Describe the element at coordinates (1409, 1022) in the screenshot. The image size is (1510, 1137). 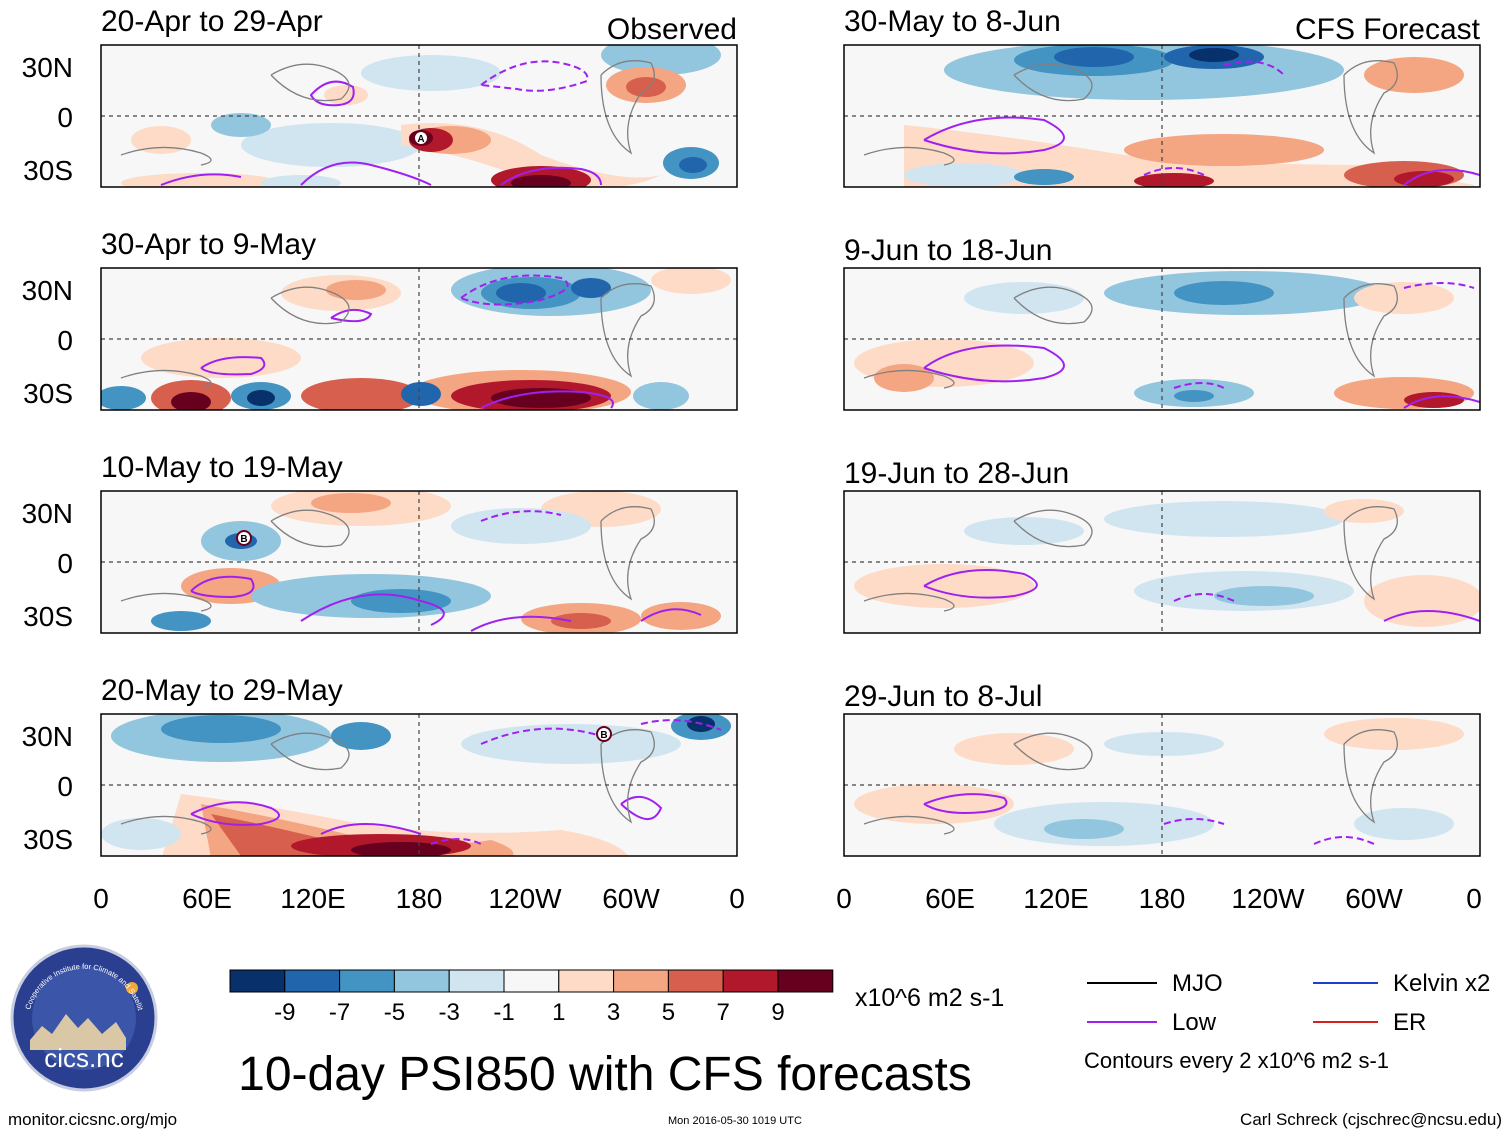
I see `legend-label: ER` at that location.